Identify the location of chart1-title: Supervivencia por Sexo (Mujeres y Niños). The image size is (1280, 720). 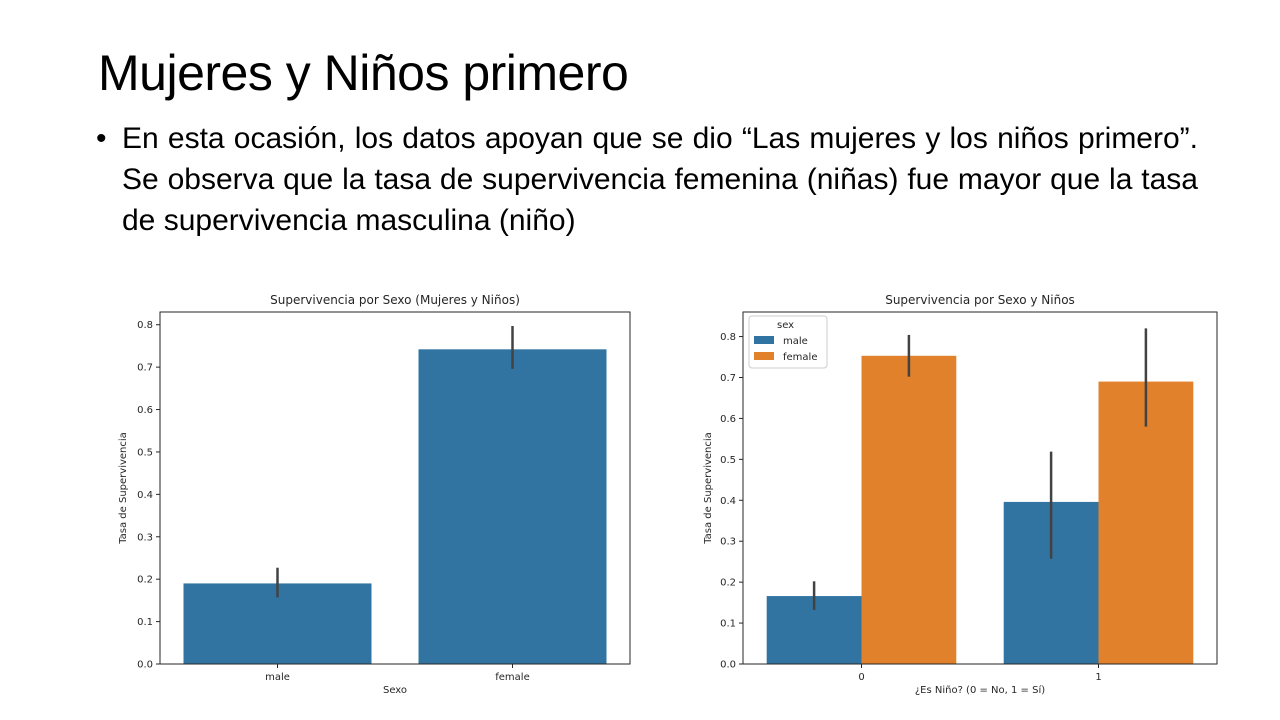
(395, 300).